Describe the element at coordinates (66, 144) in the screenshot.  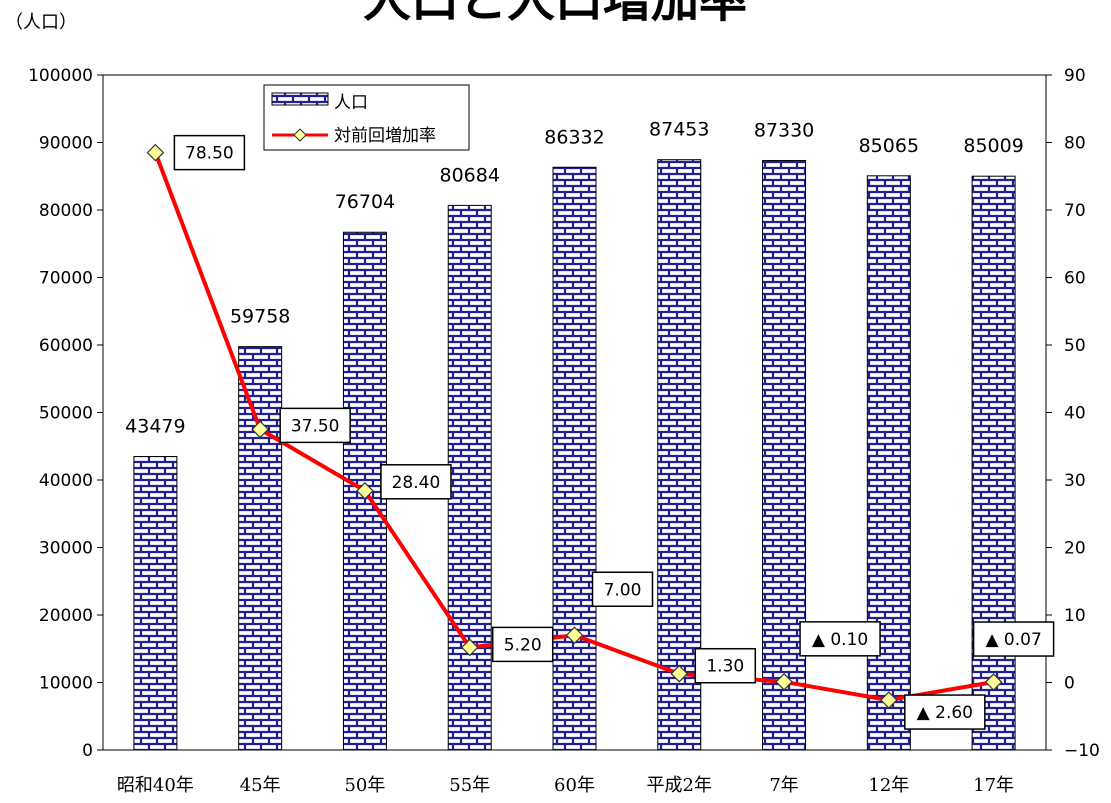
I see `y-left-tick-label: 90000` at that location.